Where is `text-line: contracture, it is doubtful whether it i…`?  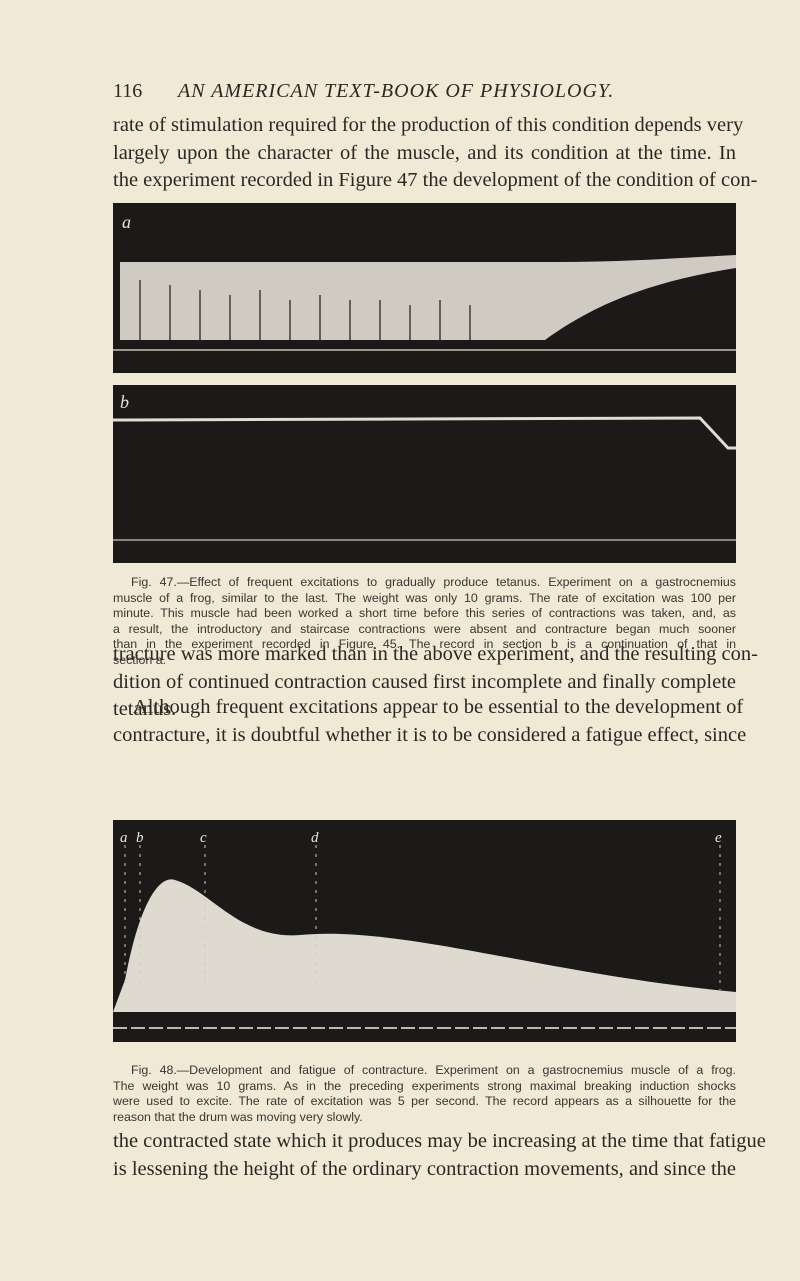
text-line: contracture, it is doubtful whether it i… is located at coordinates (430, 734).